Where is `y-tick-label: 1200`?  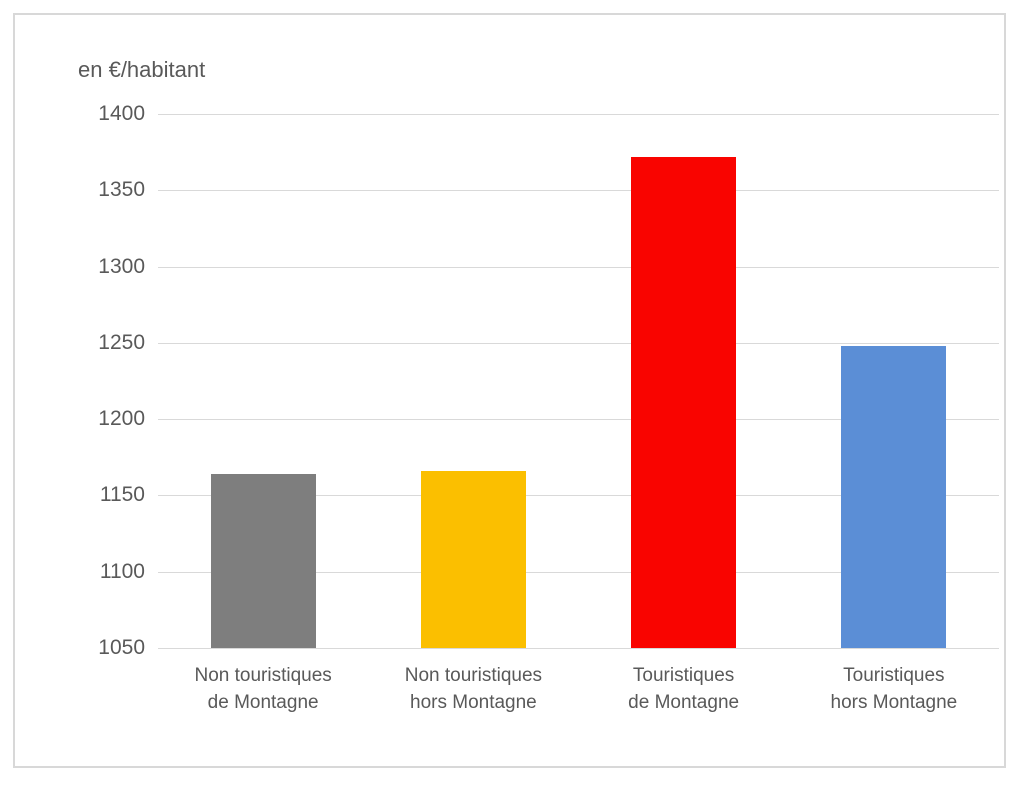 y-tick-label: 1200 is located at coordinates (121, 419).